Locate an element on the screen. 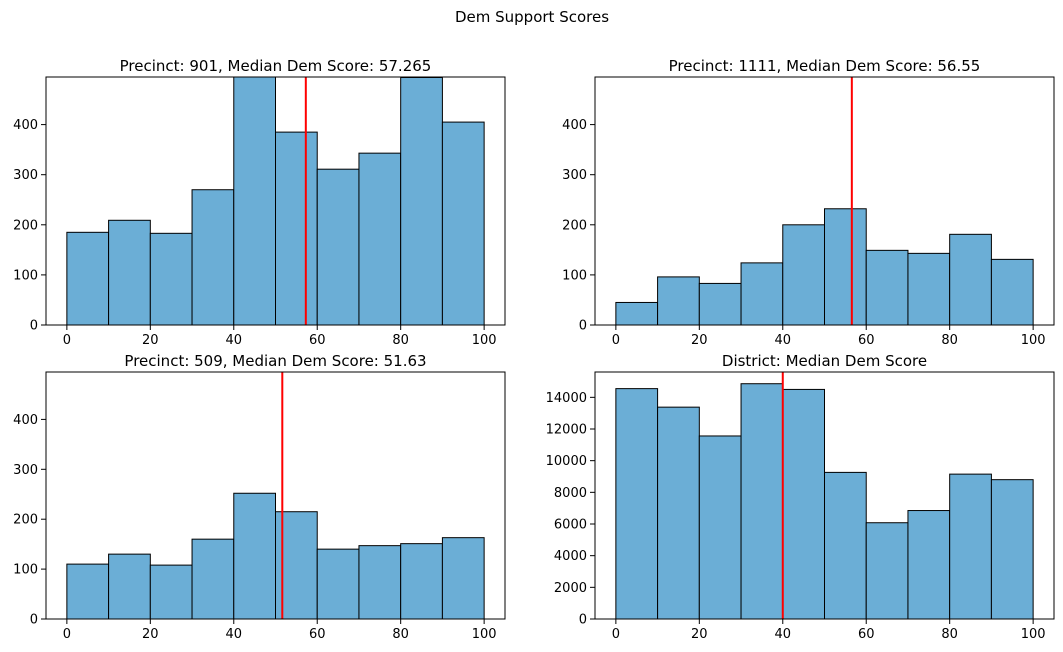  y-tick-label: 4000 is located at coordinates (570, 556).